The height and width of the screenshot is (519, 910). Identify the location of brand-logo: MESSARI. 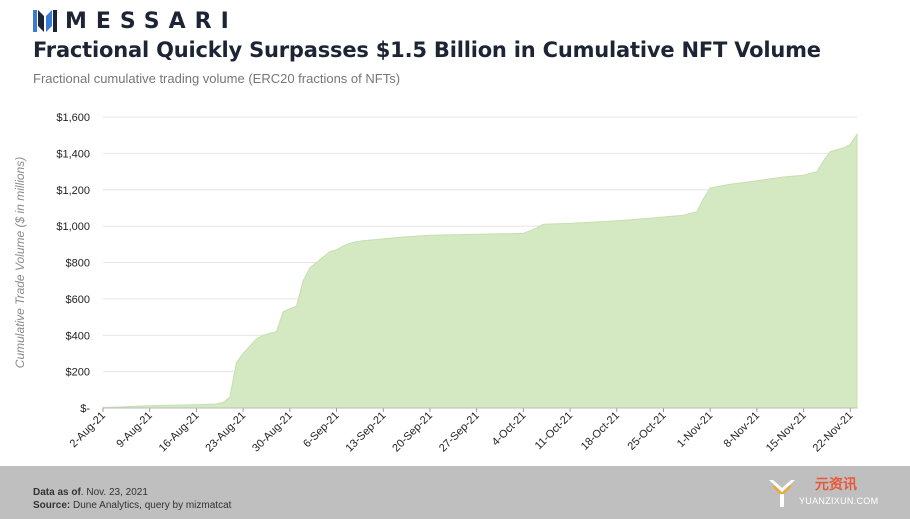
(135, 21).